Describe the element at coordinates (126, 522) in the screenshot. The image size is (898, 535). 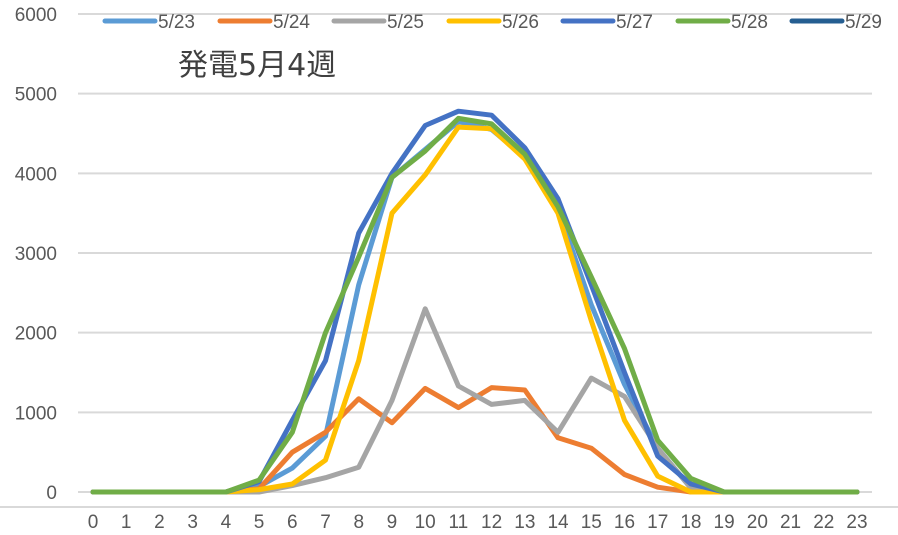
I see `x-tick-label: 1` at that location.